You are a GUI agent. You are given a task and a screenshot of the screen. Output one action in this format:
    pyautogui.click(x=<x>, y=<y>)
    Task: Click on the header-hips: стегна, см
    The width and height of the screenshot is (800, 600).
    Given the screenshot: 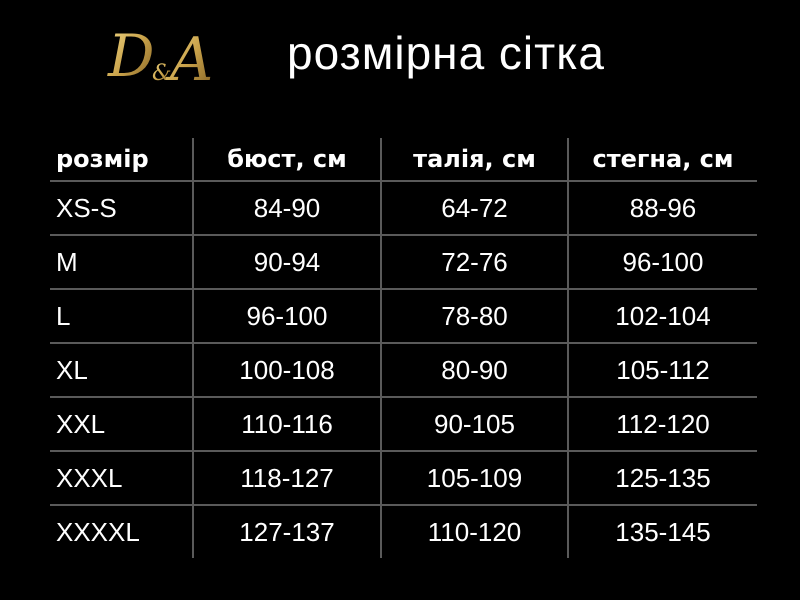 What is the action you would take?
    pyautogui.click(x=662, y=160)
    